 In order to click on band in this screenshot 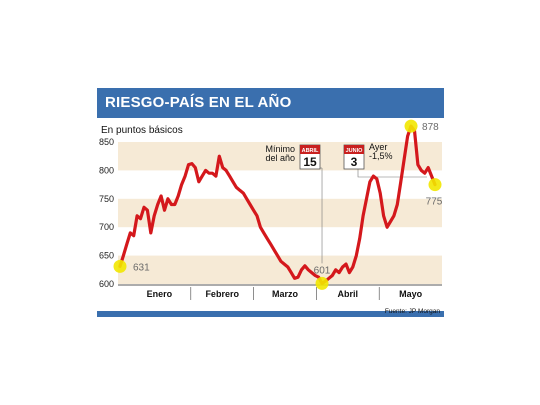, I will do `click(280, 156)`.